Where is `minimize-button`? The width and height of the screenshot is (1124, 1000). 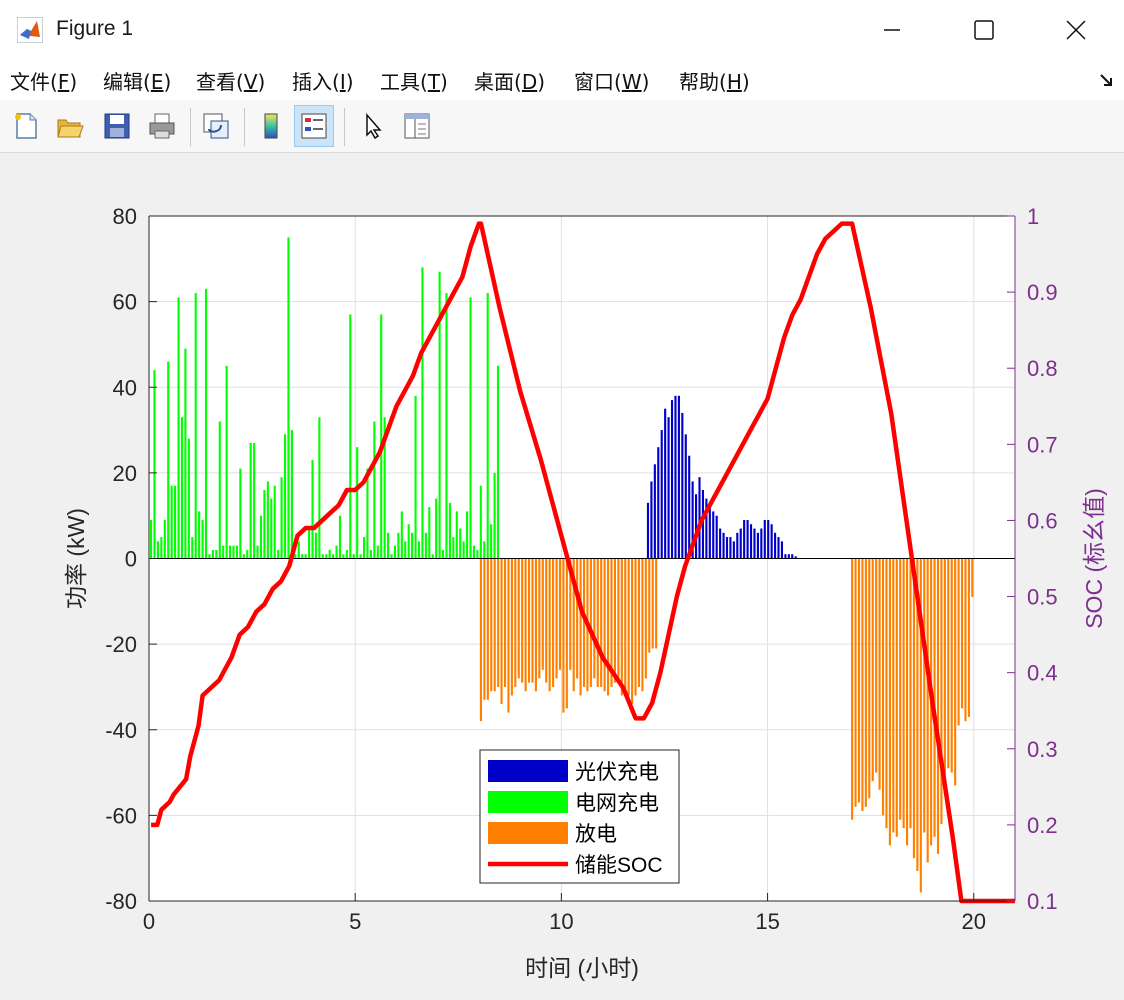 minimize-button is located at coordinates (892, 30).